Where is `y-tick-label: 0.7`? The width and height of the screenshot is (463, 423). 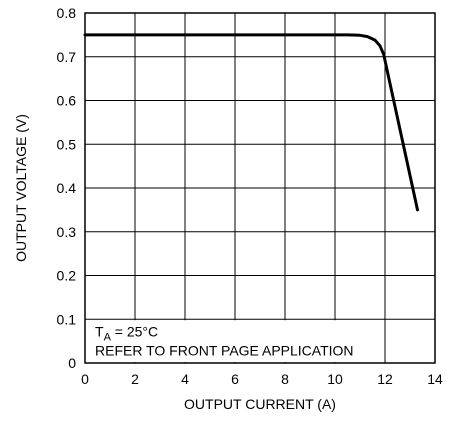
y-tick-label: 0.7 is located at coordinates (67, 57).